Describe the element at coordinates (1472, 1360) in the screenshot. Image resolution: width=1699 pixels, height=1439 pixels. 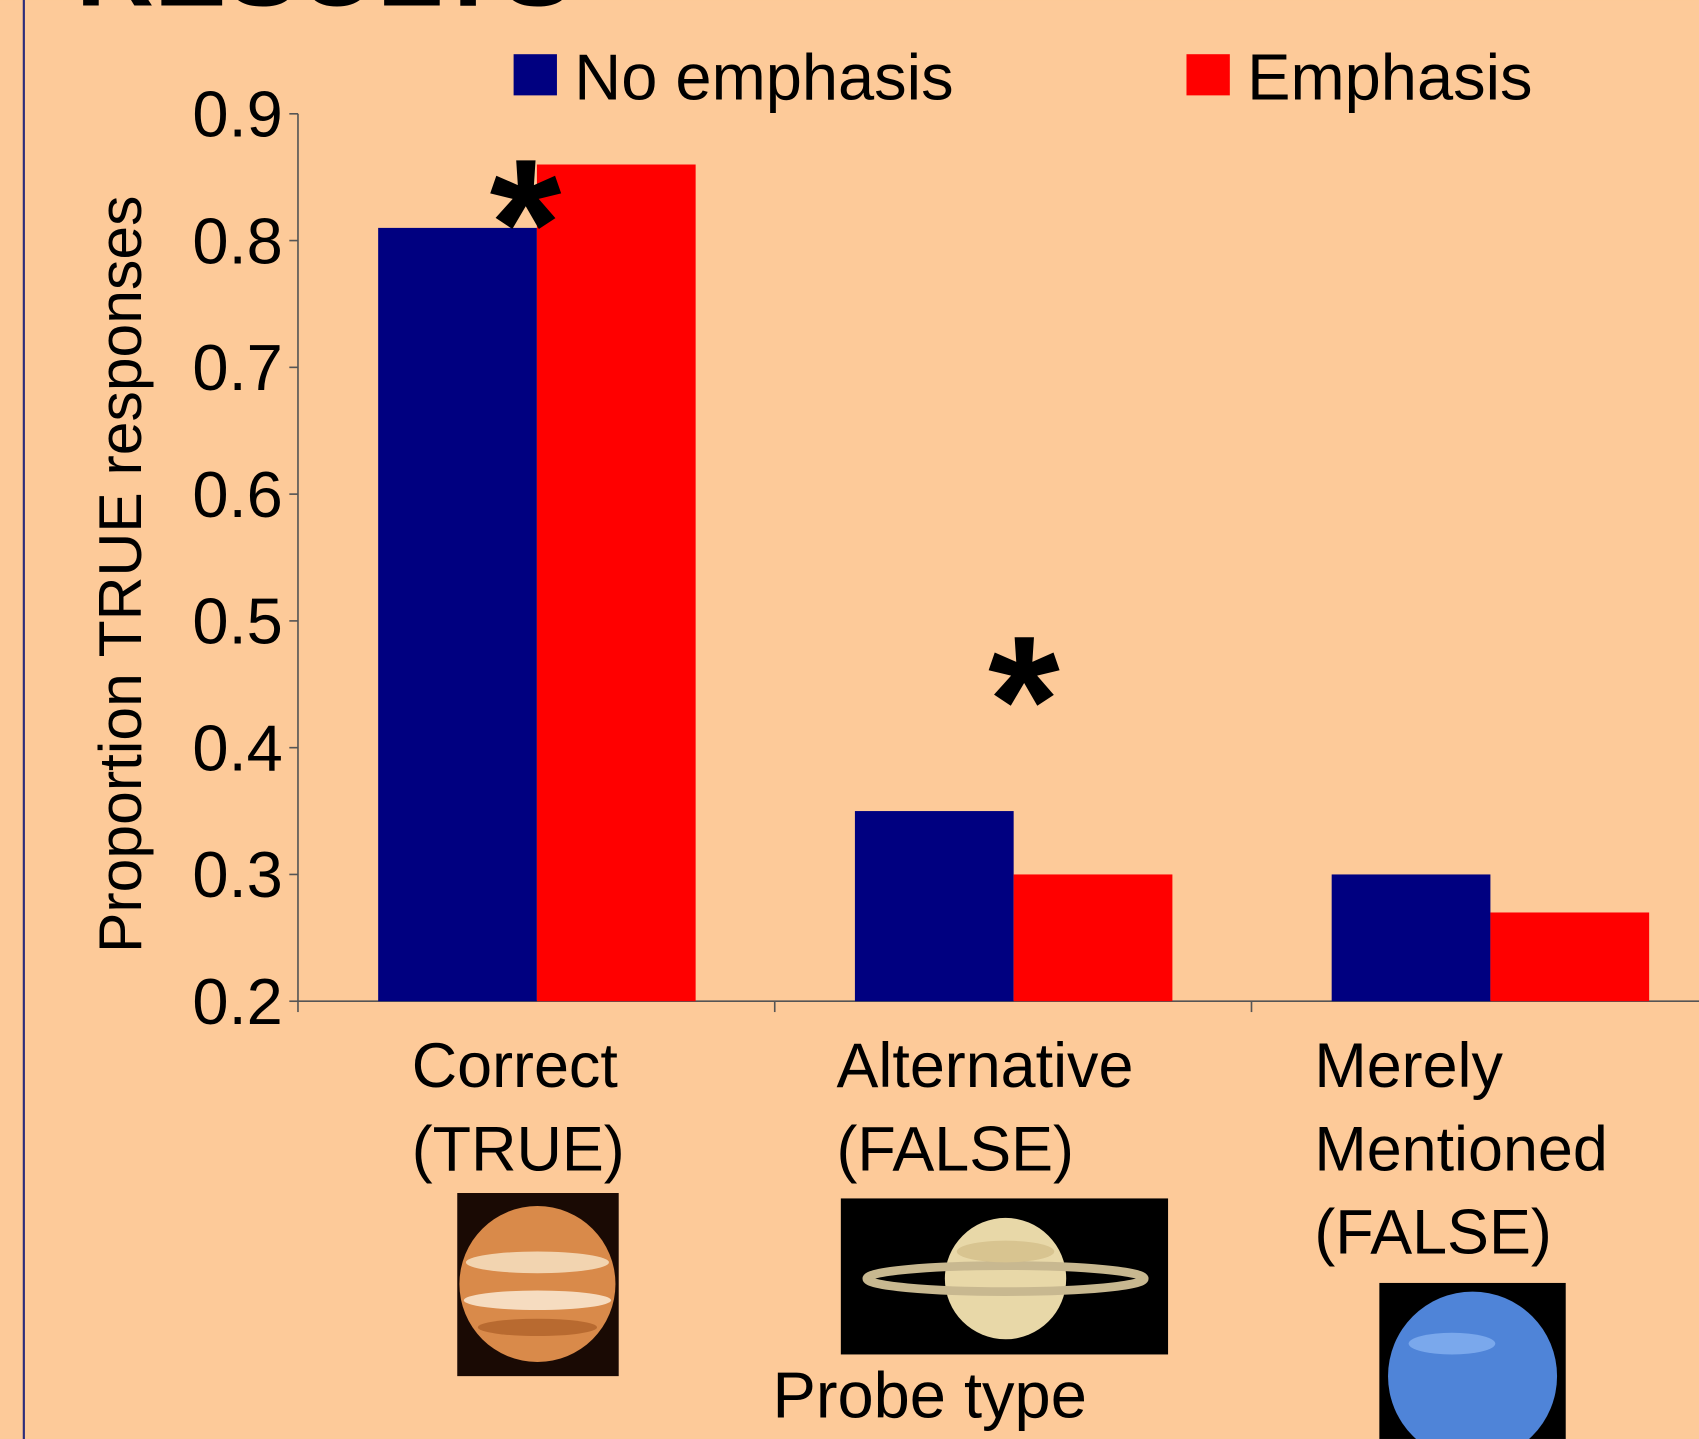
I see `neptune-image` at that location.